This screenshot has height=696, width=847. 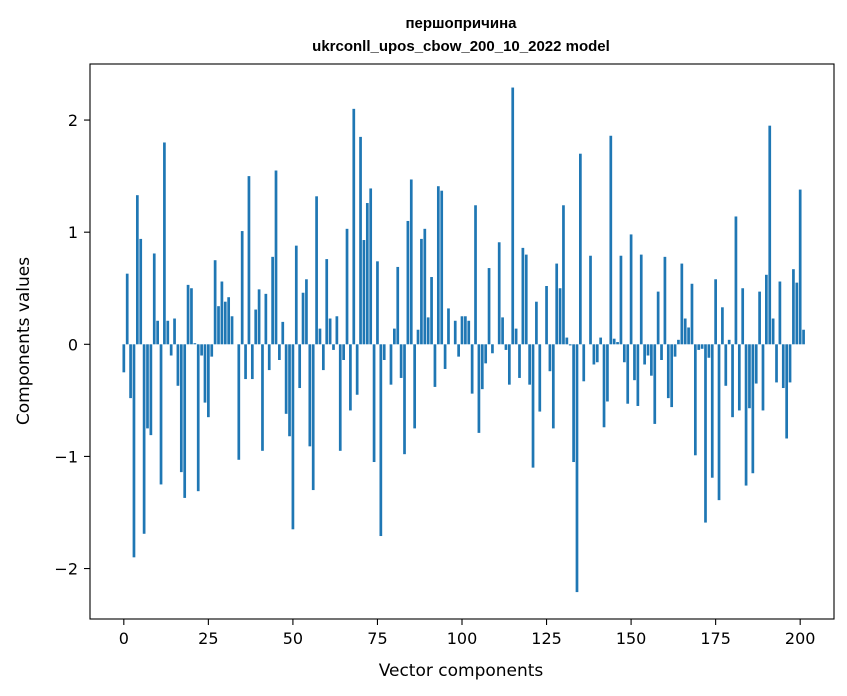 What do you see at coordinates (66, 456) in the screenshot?
I see `y-tick-label: −1` at bounding box center [66, 456].